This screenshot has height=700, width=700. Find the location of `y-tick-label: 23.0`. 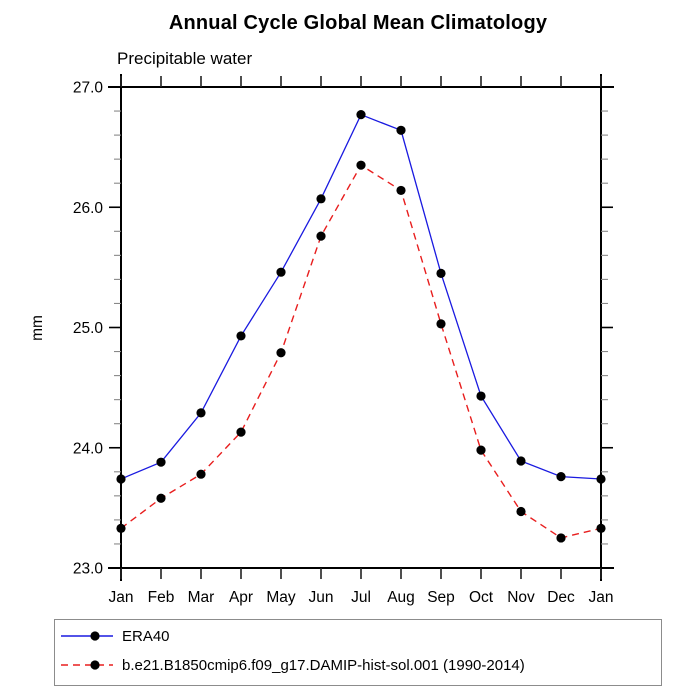

y-tick-label: 23.0 is located at coordinates (88, 569).